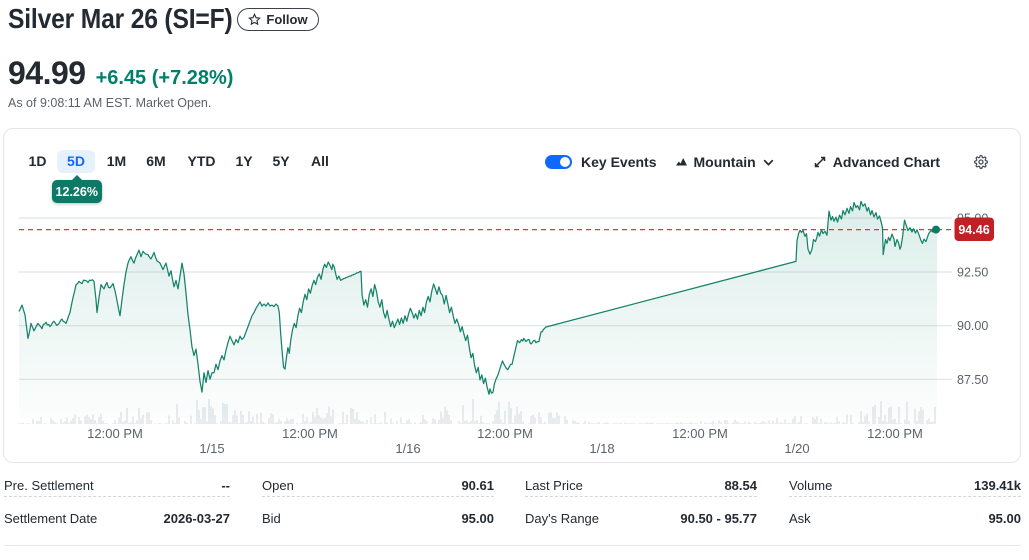 This screenshot has height=560, width=1029. Describe the element at coordinates (972, 326) in the screenshot. I see `svg-text: 90.00` at that location.